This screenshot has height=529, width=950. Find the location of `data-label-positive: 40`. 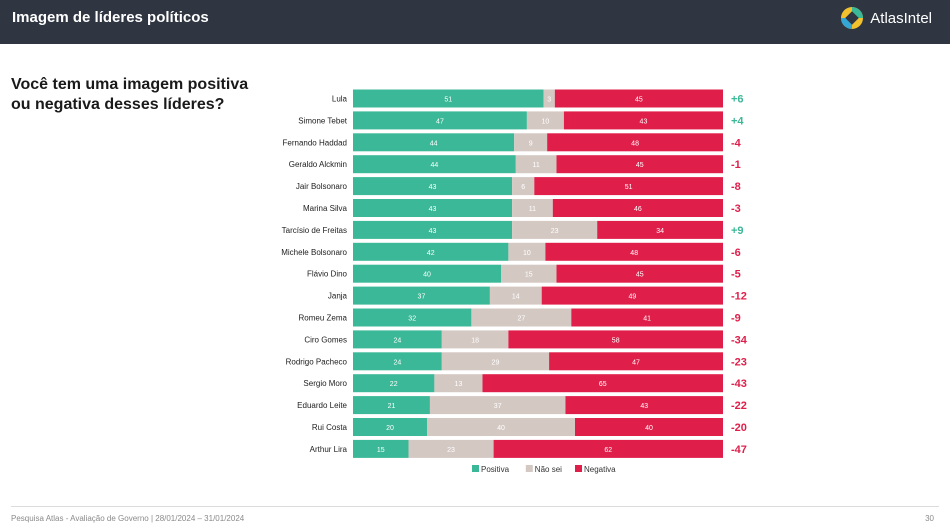

data-label-positive: 40 is located at coordinates (427, 275).